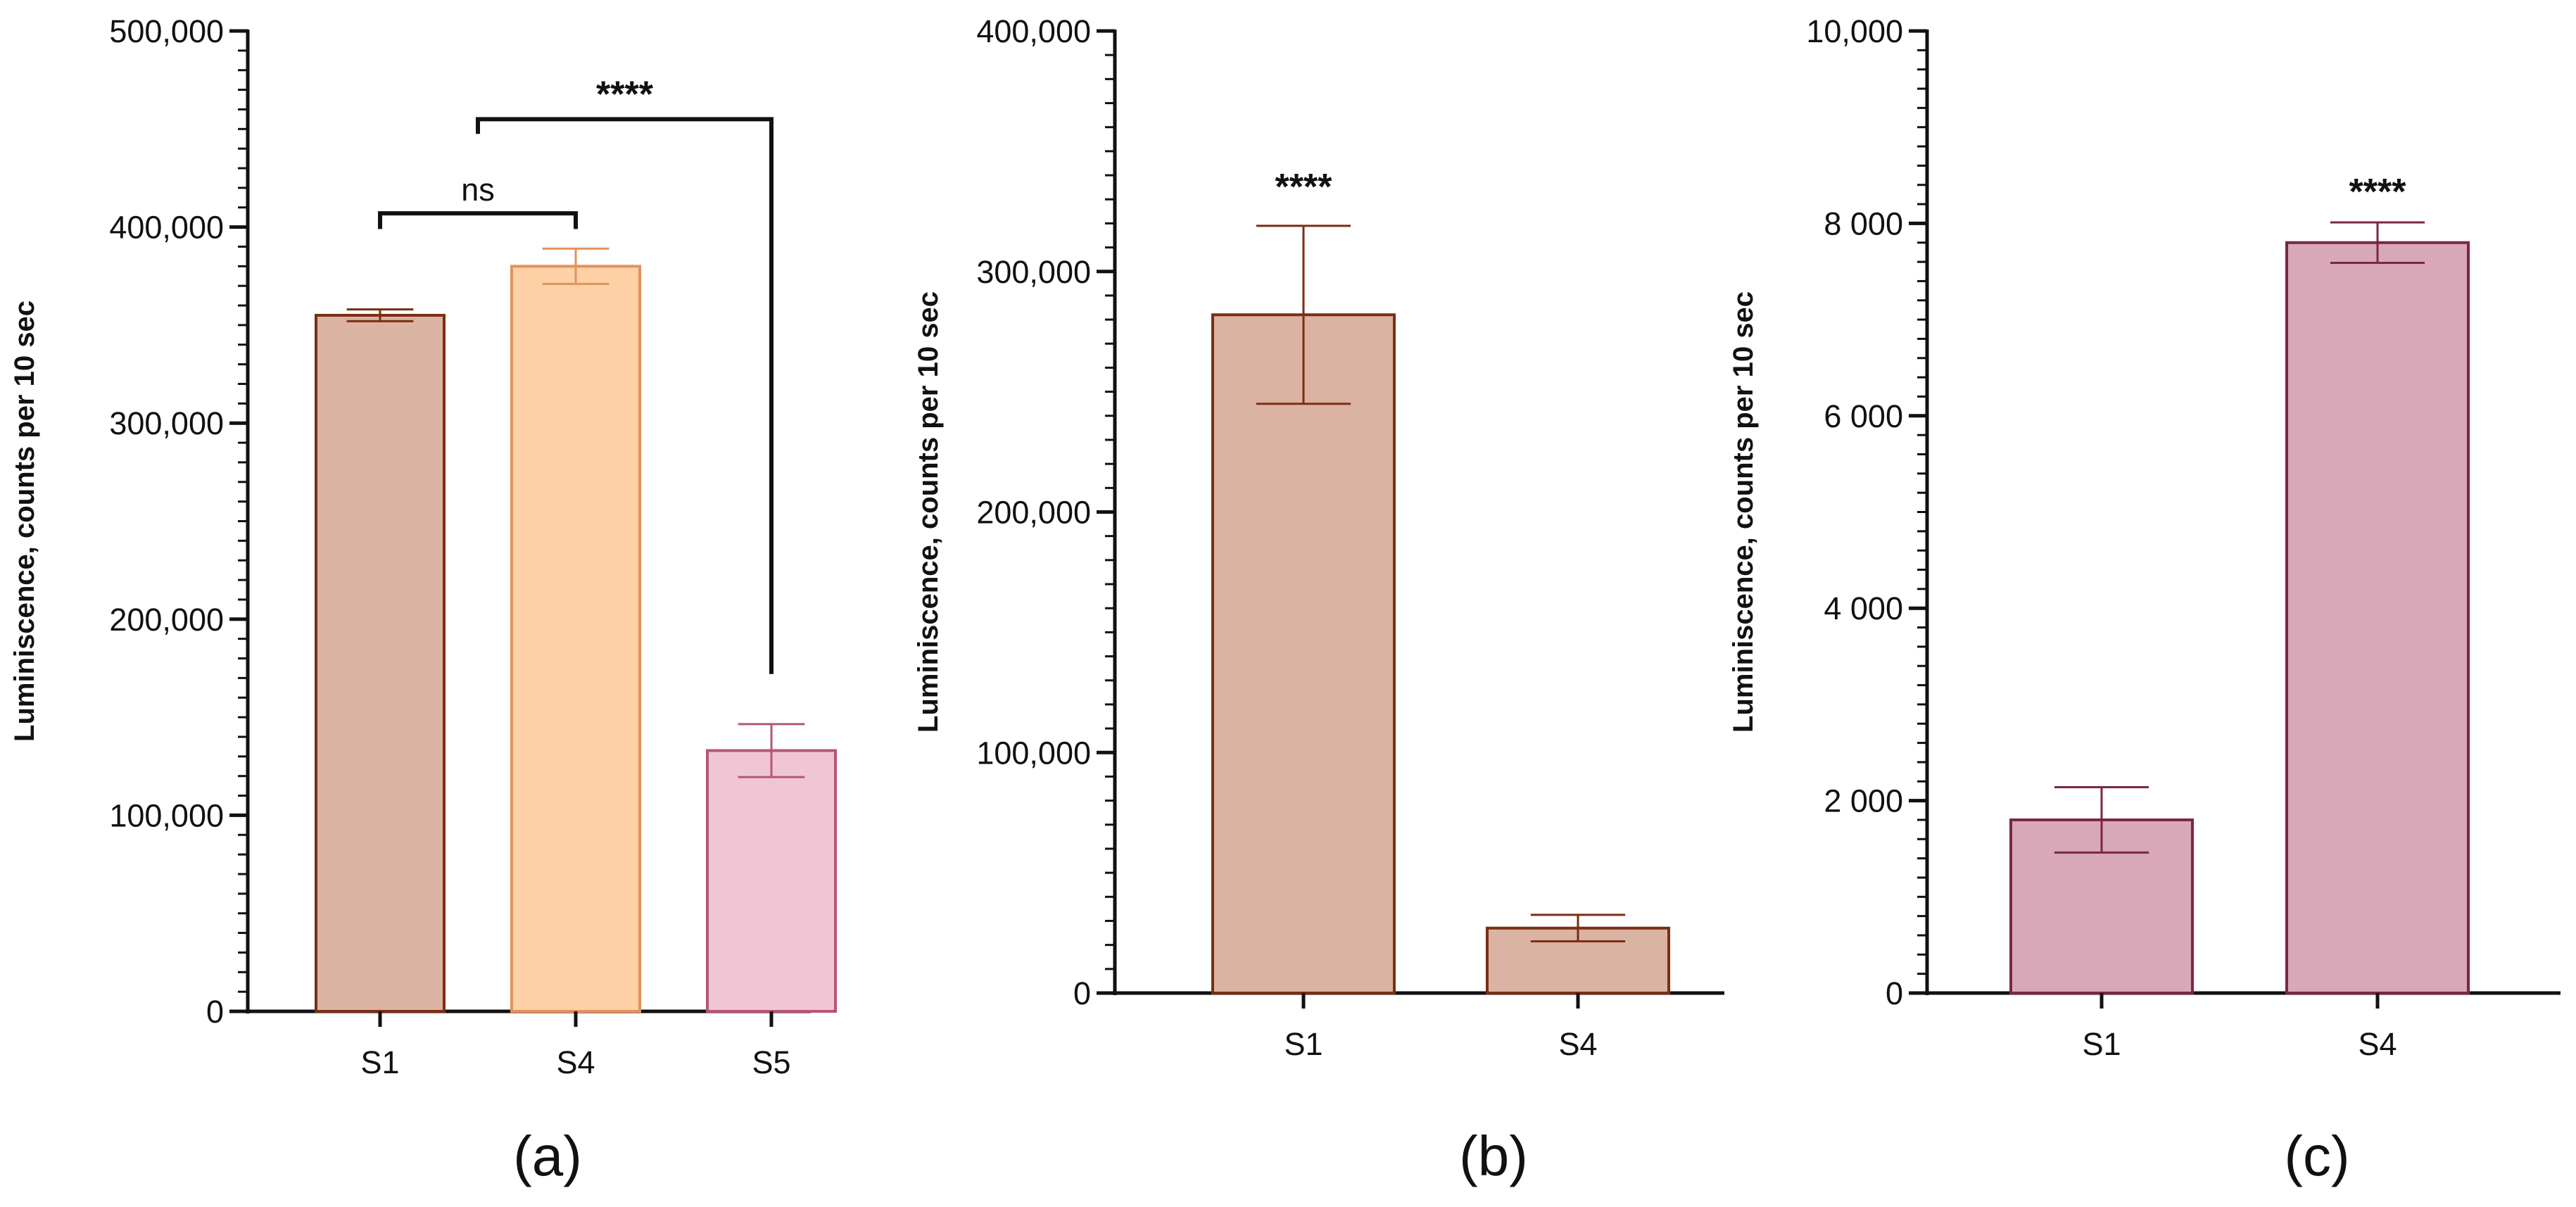 The width and height of the screenshot is (2576, 1207). I want to click on bar-s5, so click(771, 881).